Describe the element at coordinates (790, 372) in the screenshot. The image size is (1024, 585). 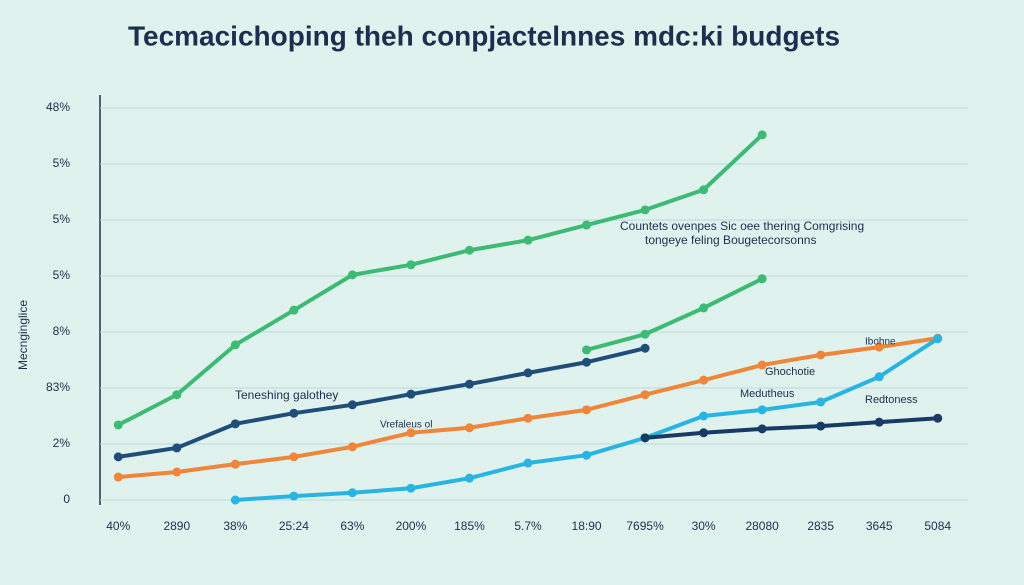
I see `annotation: Ghochotie` at that location.